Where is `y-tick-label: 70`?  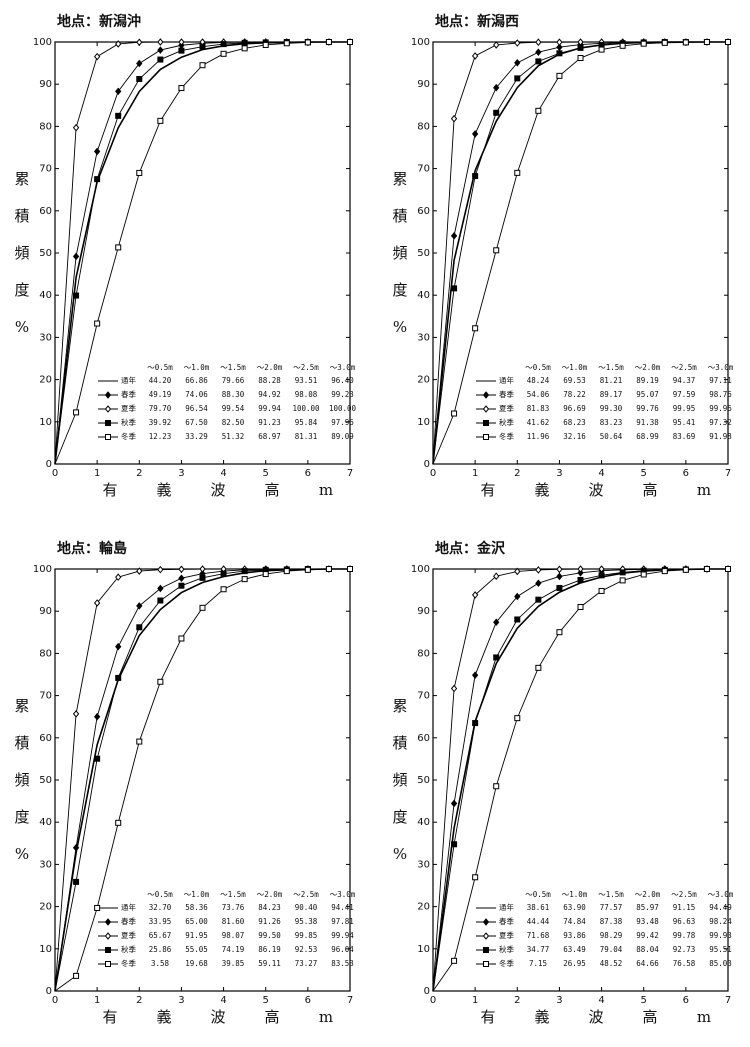 y-tick-label: 70 is located at coordinates (423, 169).